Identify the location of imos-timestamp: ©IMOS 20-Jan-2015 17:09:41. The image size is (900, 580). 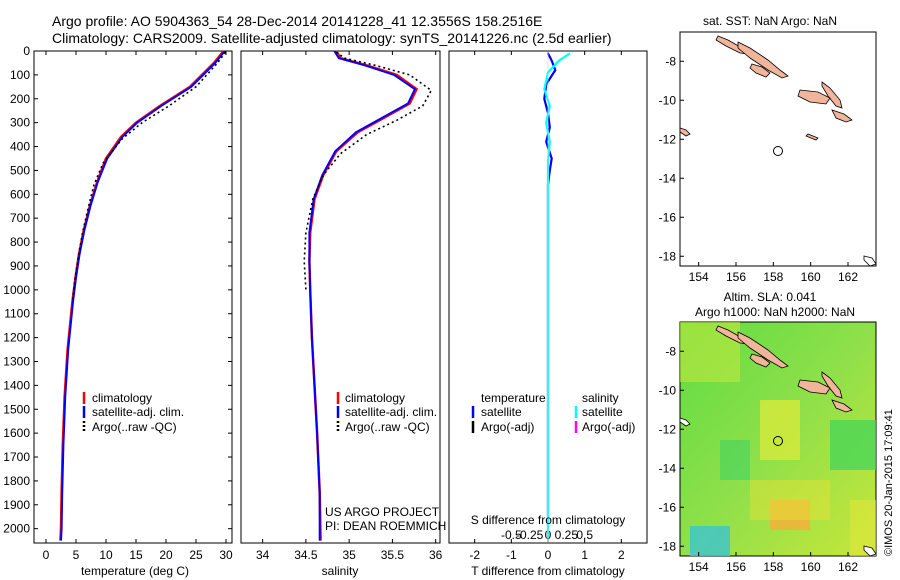
(889, 482).